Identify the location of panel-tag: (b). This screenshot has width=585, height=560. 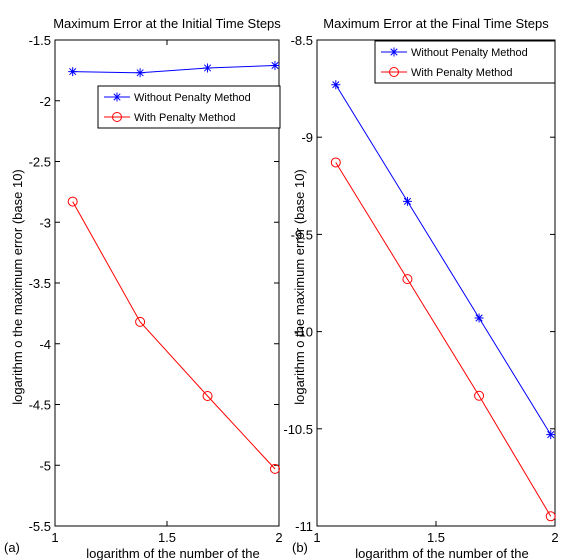
(300, 547).